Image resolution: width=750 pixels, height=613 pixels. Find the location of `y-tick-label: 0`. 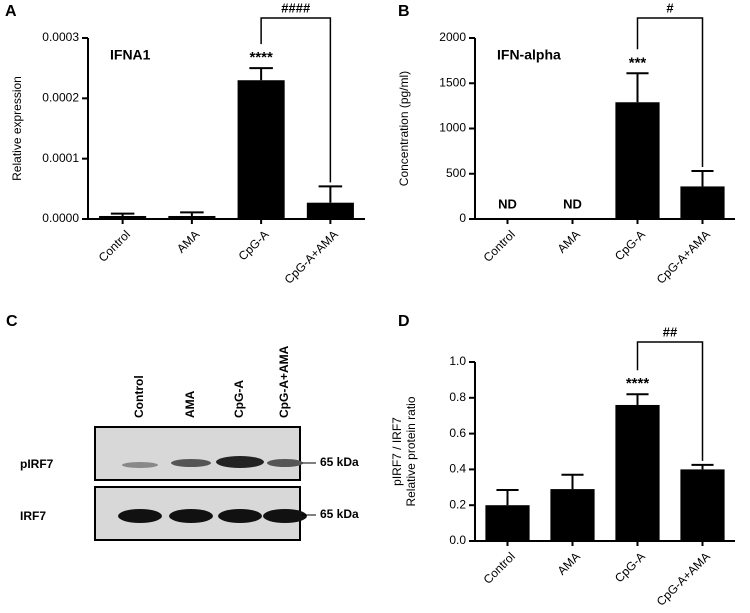

y-tick-label: 0 is located at coordinates (462, 218).